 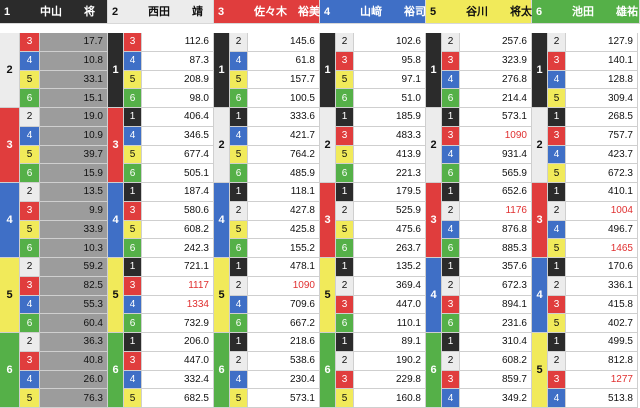 I want to click on odds-value: 421.7, so click(x=284, y=136).